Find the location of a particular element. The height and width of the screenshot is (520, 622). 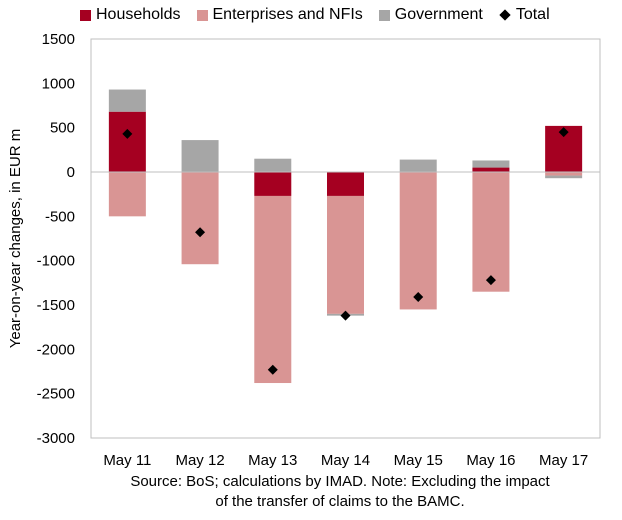

y-tick-label-2: 500 is located at coordinates (62, 128).